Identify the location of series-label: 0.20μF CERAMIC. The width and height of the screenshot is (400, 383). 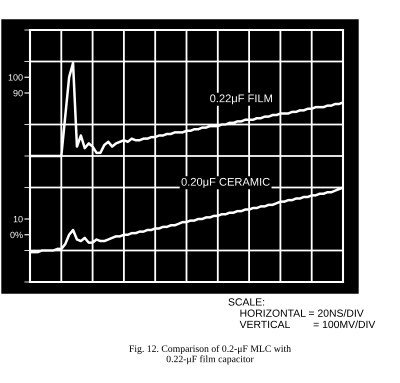
(225, 183).